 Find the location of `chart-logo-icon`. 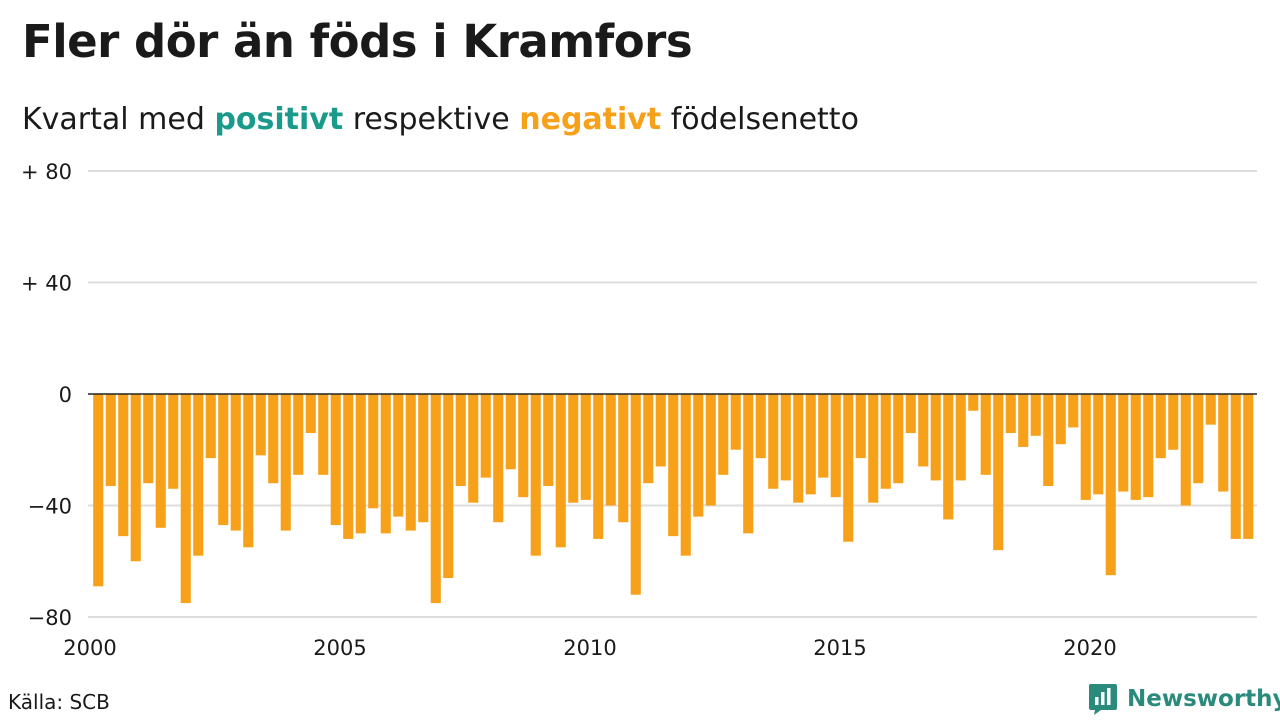

chart-logo-icon is located at coordinates (1103, 699).